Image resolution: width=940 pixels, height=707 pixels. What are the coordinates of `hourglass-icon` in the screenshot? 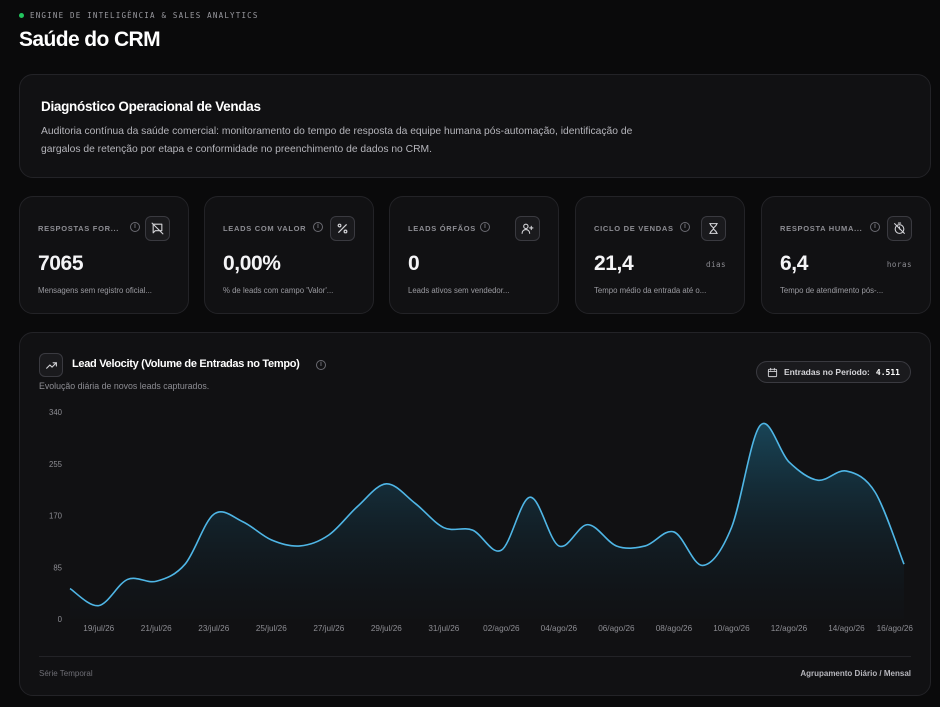 It's located at (713, 228).